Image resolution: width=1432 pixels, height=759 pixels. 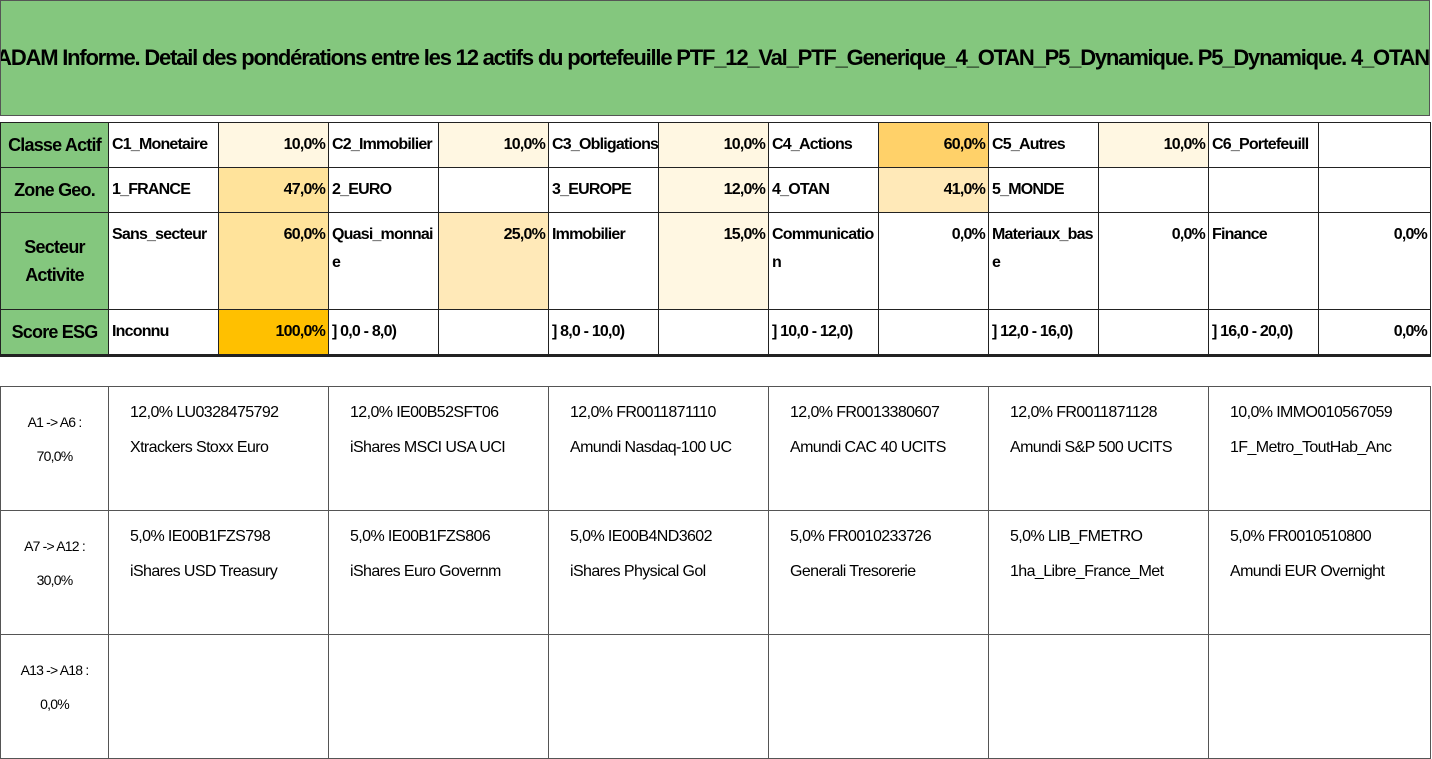 What do you see at coordinates (383, 261) in the screenshot?
I see `cell-name: Quasi_monnaie` at bounding box center [383, 261].